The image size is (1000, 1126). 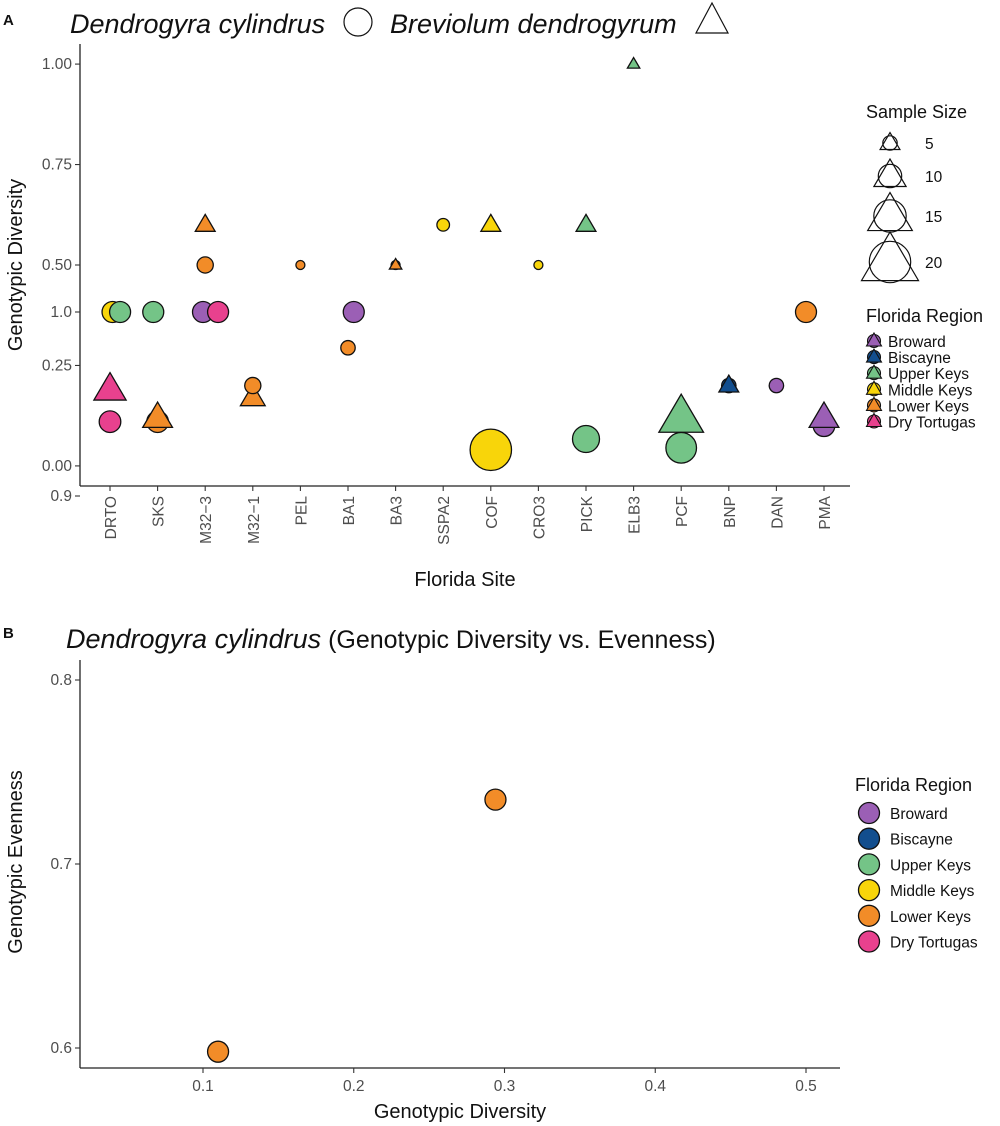 What do you see at coordinates (205, 265) in the screenshot?
I see `point-m32-3-circle` at bounding box center [205, 265].